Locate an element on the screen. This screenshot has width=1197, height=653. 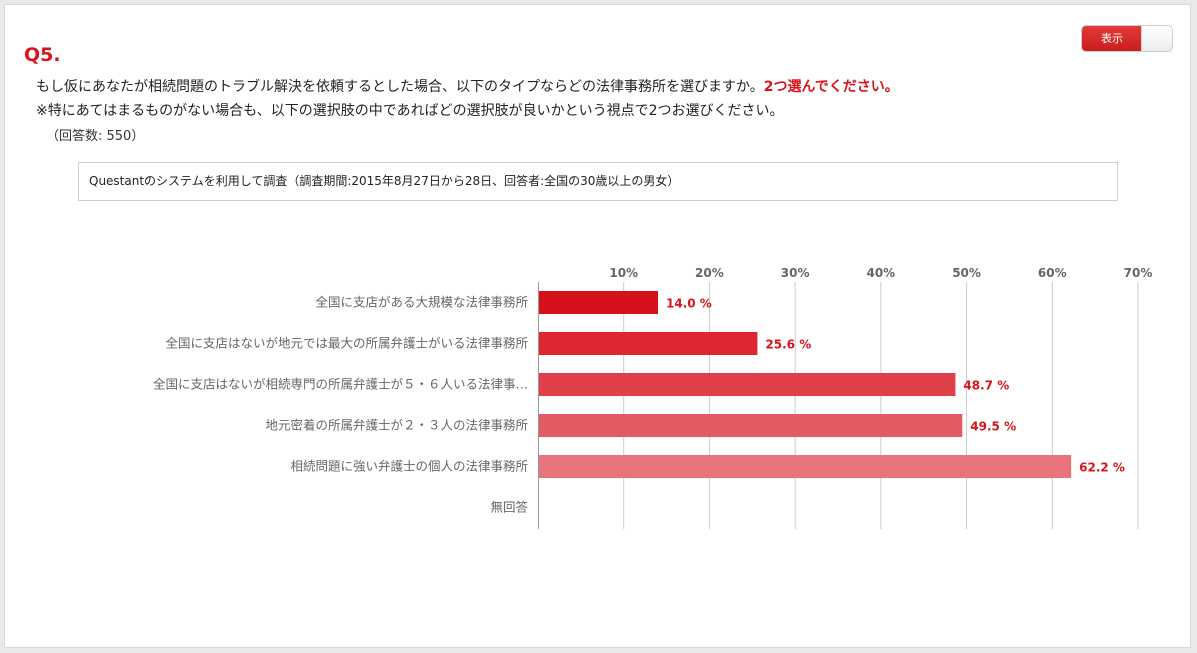
x-tick-label: 20% is located at coordinates (709, 273).